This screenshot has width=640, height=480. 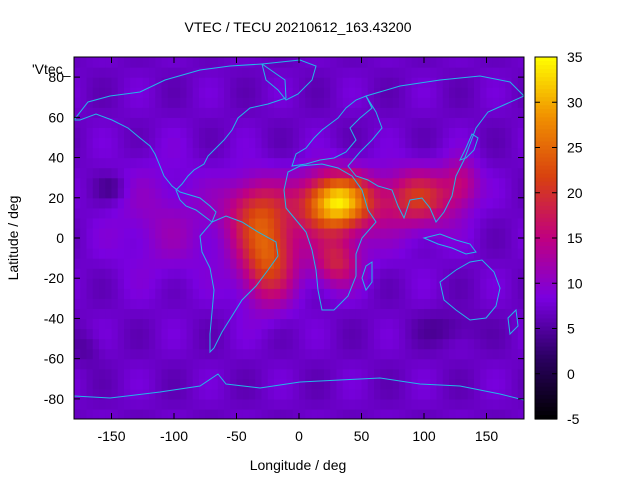 What do you see at coordinates (546, 373) in the screenshot?
I see `colorbar-step` at bounding box center [546, 373].